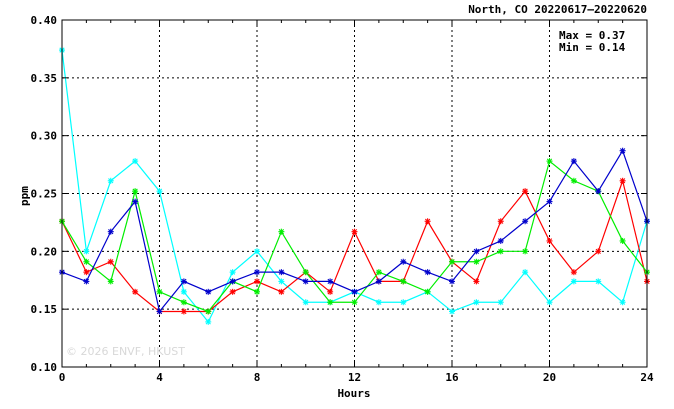 Image resolution: width=674 pixels, height=409 pixels. Describe the element at coordinates (44, 367) in the screenshot. I see `y-tick-label: 0.10` at that location.